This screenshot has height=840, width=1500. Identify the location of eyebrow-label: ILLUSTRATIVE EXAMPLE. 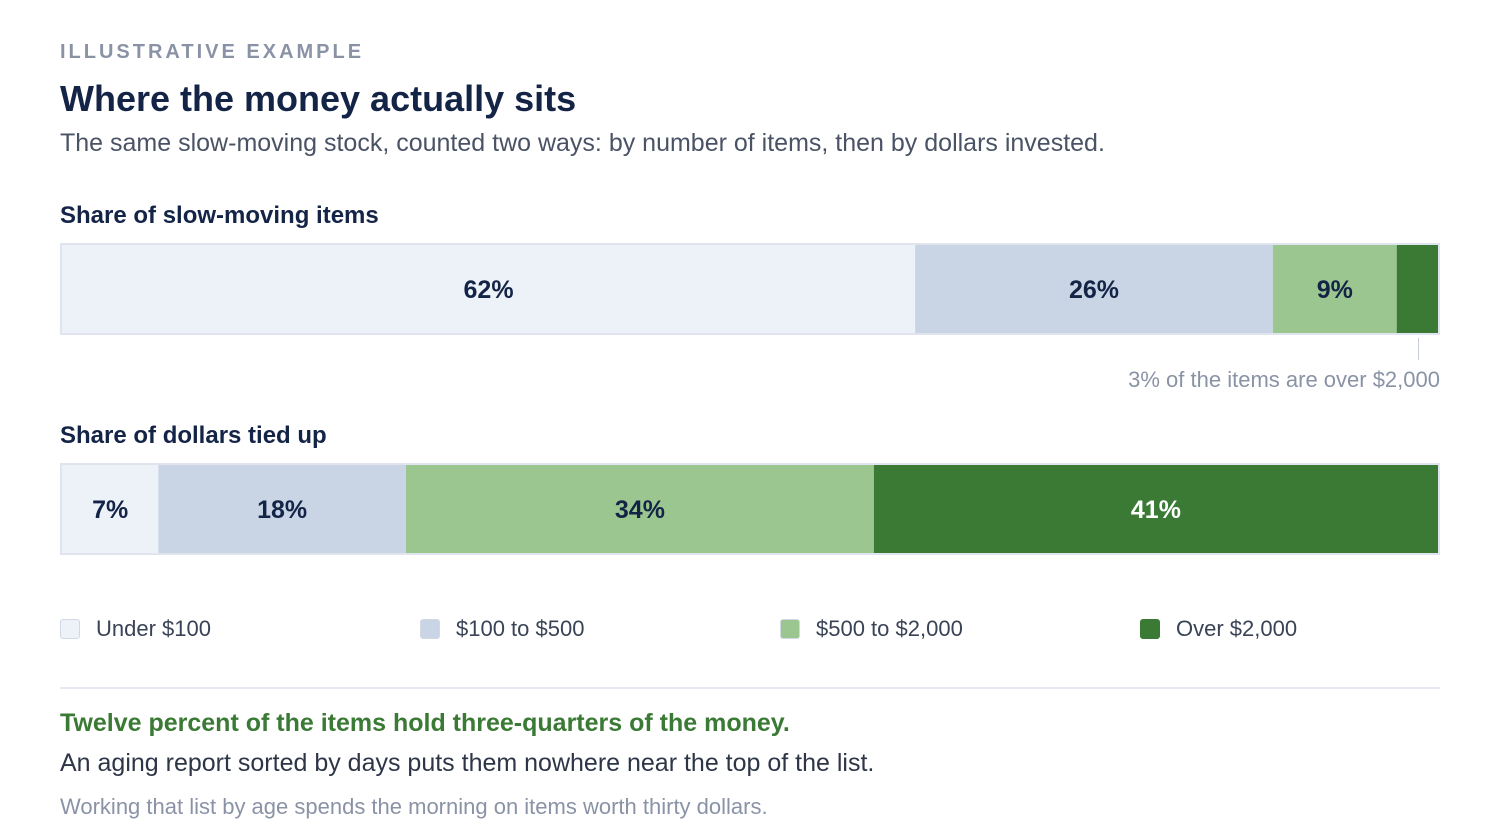
(212, 52).